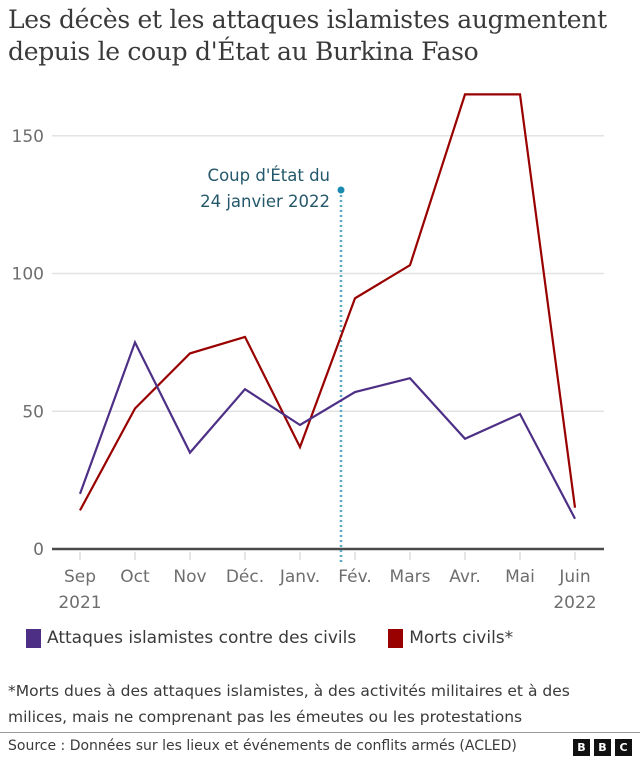 The image size is (640, 761). What do you see at coordinates (410, 577) in the screenshot?
I see `x-tick-label: Mars` at bounding box center [410, 577].